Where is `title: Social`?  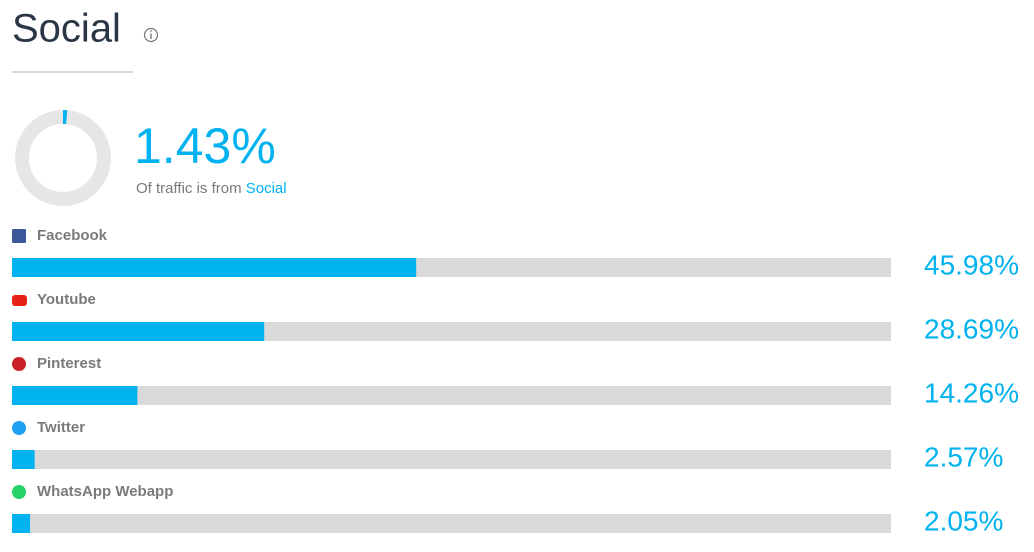 title: Social is located at coordinates (66, 29).